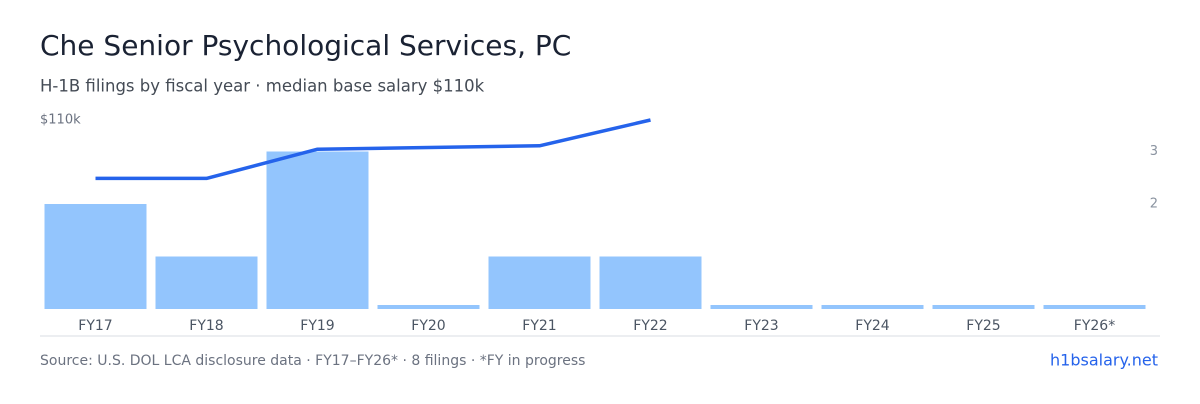 The width and height of the screenshot is (1200, 404). What do you see at coordinates (60, 120) in the screenshot?
I see `y-tick-label: $110k` at bounding box center [60, 120].